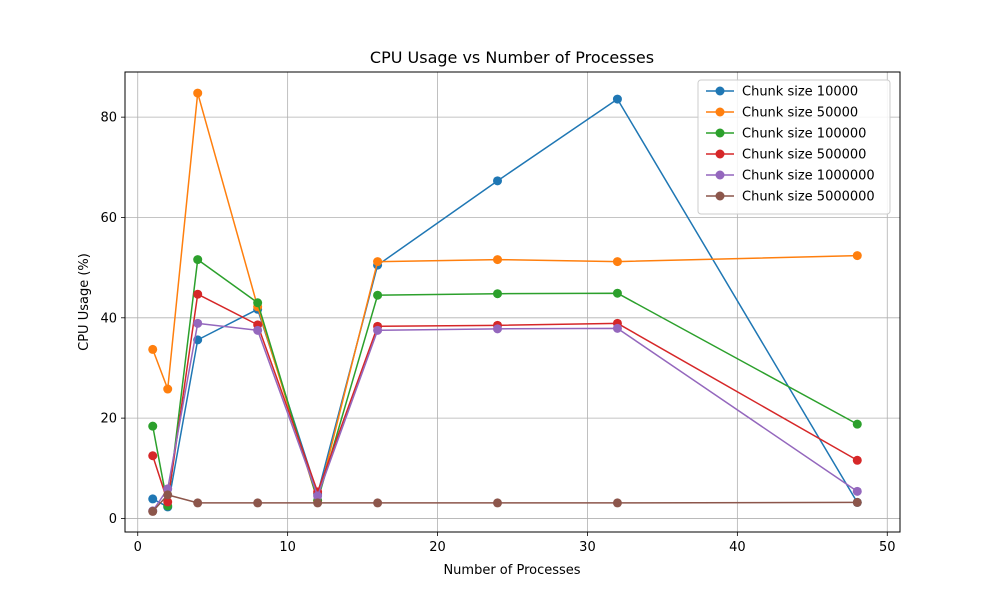 Image resolution: width=1000 pixels, height=600 pixels. Describe the element at coordinates (287, 547) in the screenshot. I see `x-tick-label: 10` at that location.